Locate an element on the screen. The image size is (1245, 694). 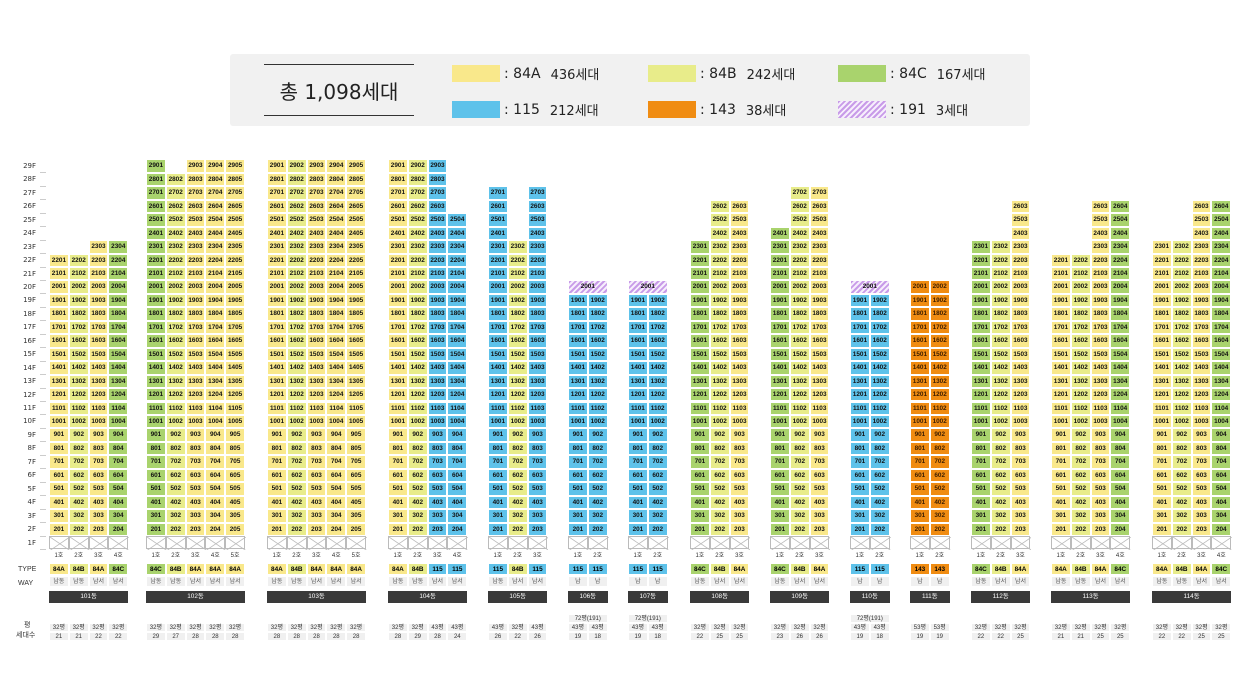
unit-cell: 2801 is located at coordinates (277, 179).